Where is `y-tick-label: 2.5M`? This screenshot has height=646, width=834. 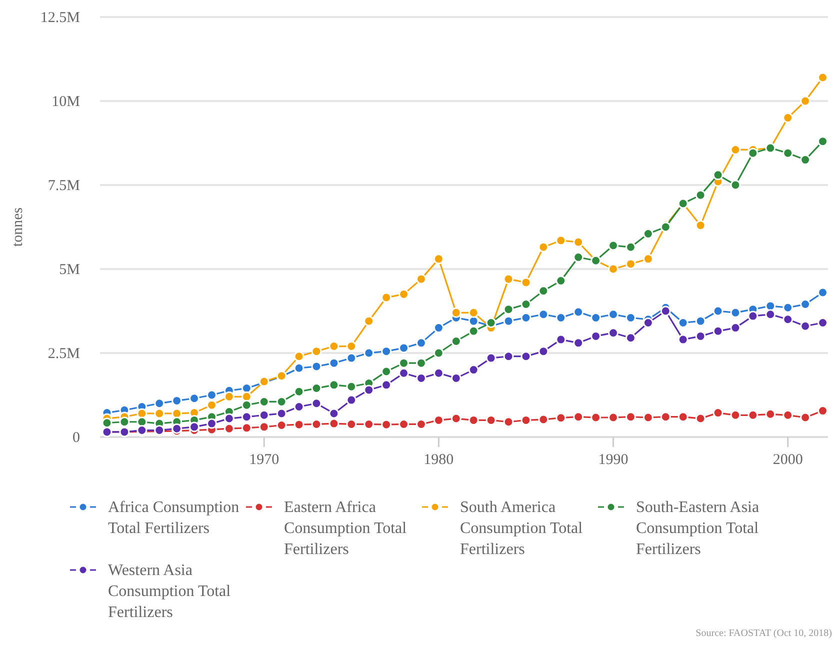
y-tick-label: 2.5M is located at coordinates (64, 354).